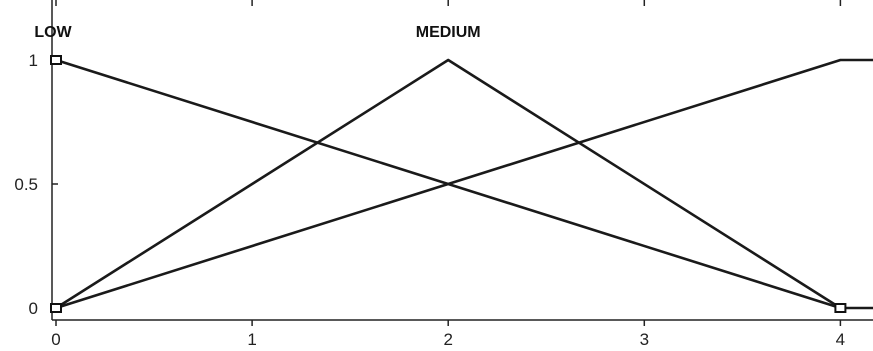 The height and width of the screenshot is (351, 873). Describe the element at coordinates (33, 60) in the screenshot. I see `y-tick-label: 1` at that location.